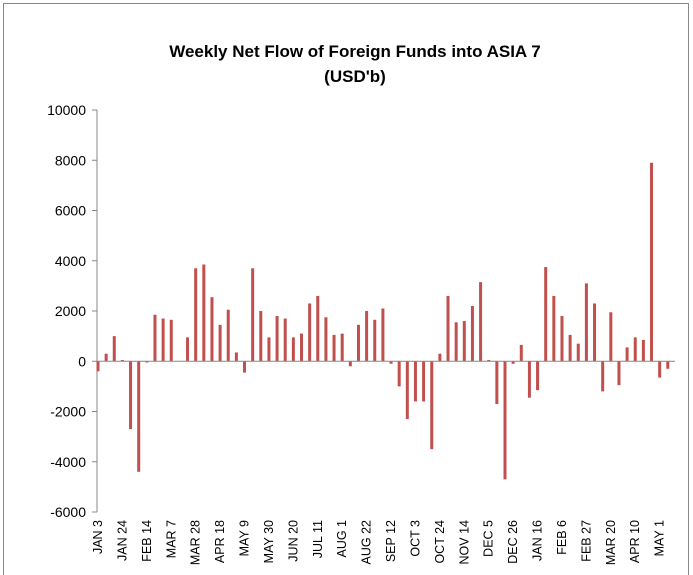 This screenshot has height=575, width=693. What do you see at coordinates (122, 540) in the screenshot?
I see `x-tick-label: JAN 24` at bounding box center [122, 540].